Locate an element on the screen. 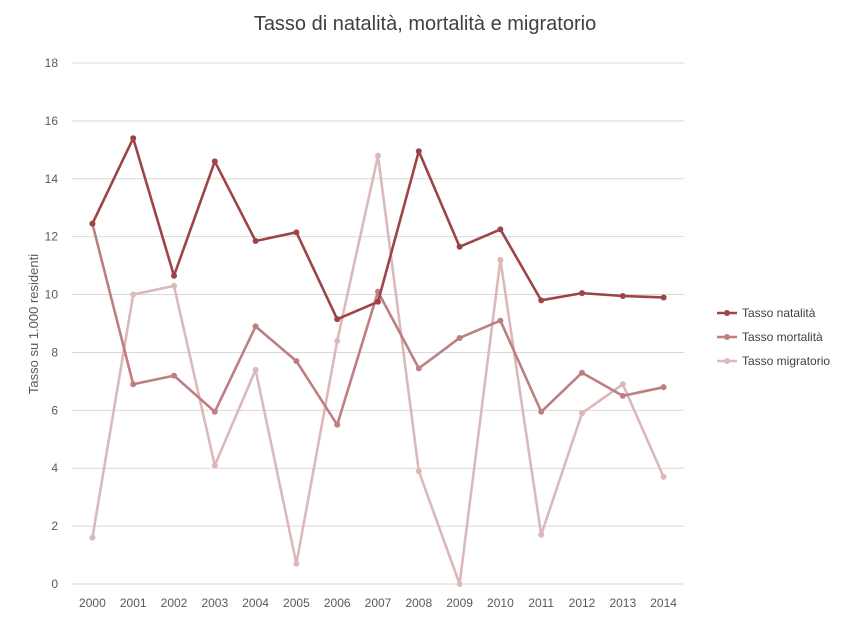  y-tick-label: 10 is located at coordinates (52, 295).